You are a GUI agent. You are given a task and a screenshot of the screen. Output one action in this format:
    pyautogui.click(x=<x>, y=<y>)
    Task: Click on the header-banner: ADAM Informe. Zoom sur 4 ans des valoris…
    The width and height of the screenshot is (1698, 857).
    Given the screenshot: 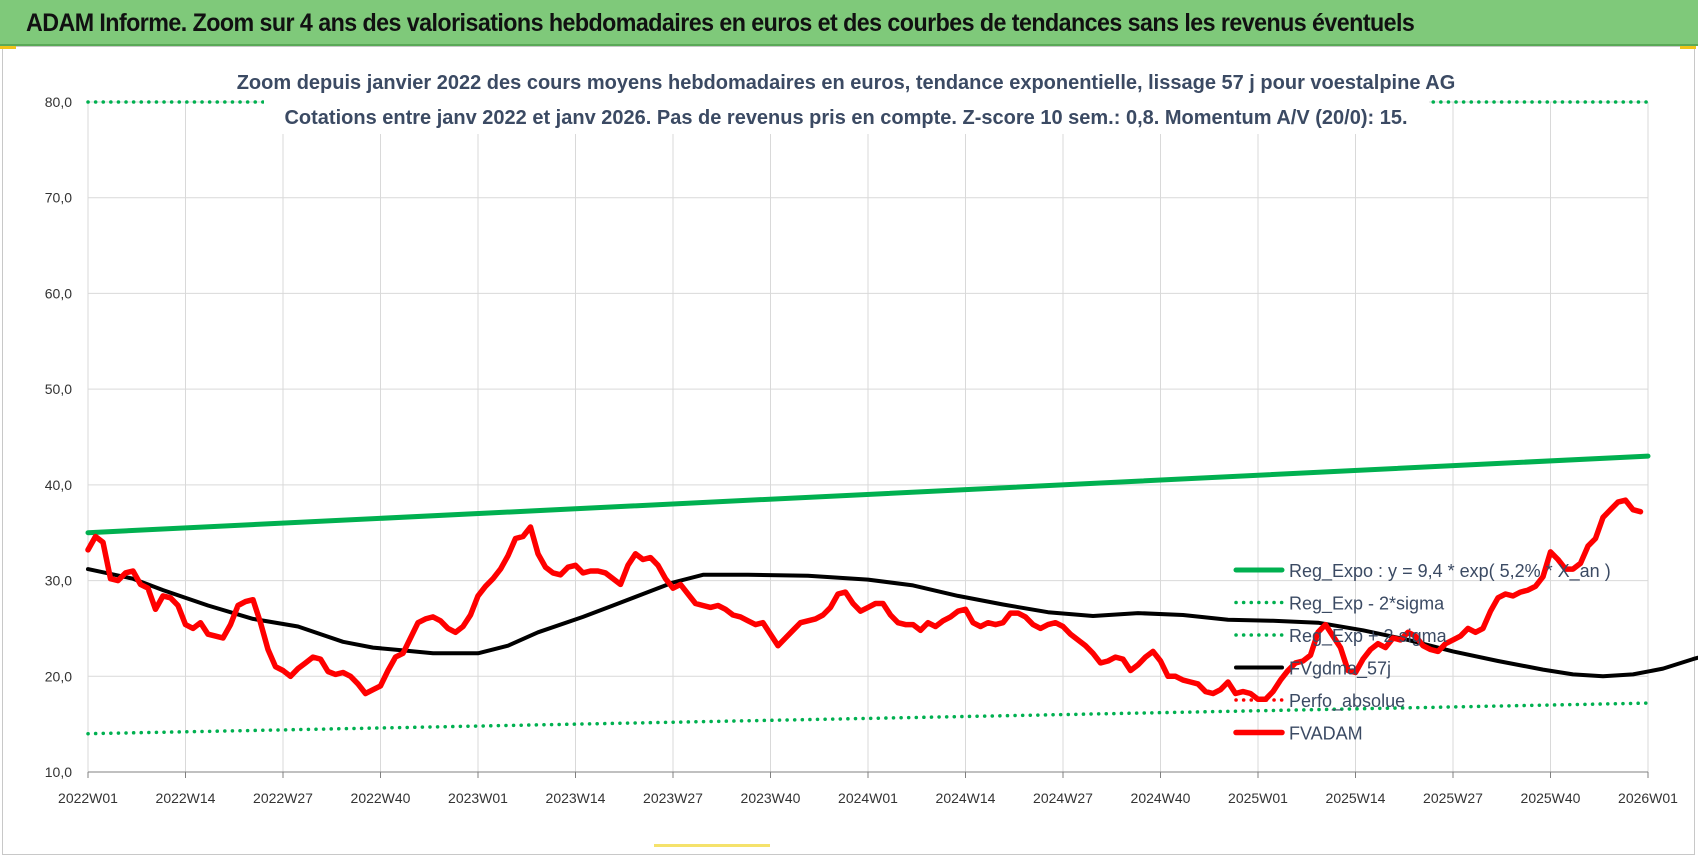 What is the action you would take?
    pyautogui.click(x=849, y=23)
    